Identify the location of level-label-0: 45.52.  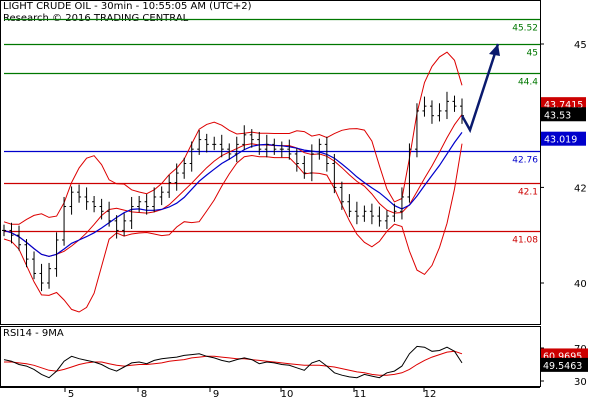
(525, 29).